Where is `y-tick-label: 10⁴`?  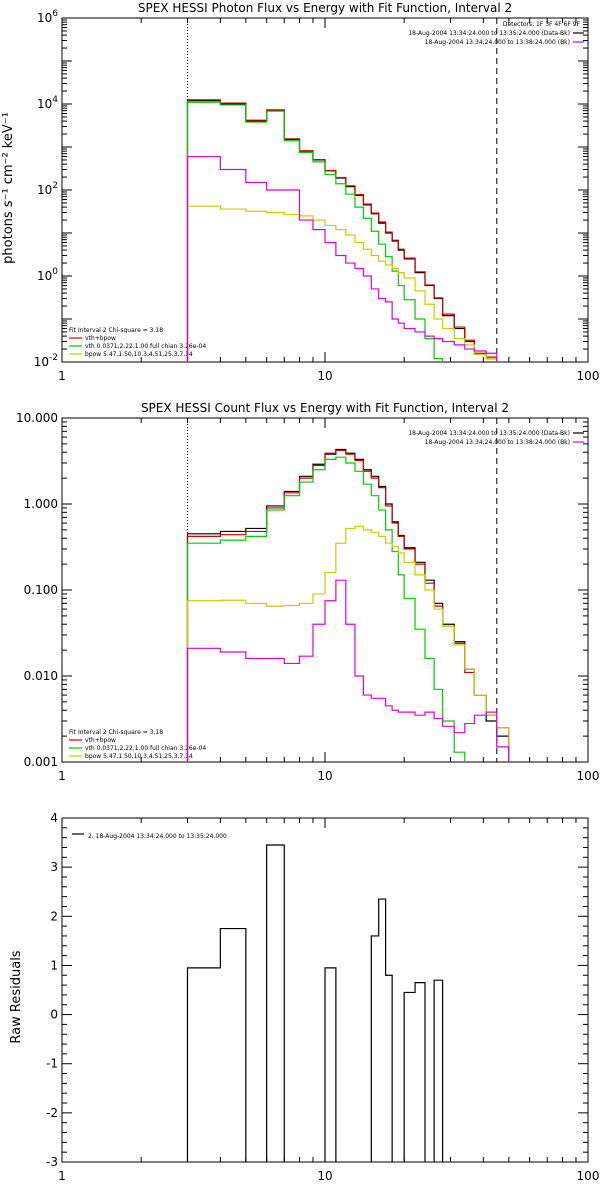 y-tick-label: 10⁴ is located at coordinates (47, 103).